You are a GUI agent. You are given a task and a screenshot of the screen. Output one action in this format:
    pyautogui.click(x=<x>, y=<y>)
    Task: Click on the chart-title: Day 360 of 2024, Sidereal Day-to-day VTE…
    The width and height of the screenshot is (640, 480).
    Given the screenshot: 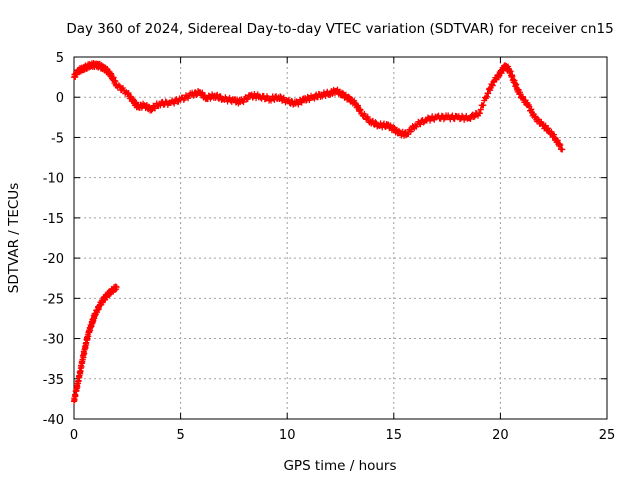 What is the action you would take?
    pyautogui.click(x=339, y=29)
    